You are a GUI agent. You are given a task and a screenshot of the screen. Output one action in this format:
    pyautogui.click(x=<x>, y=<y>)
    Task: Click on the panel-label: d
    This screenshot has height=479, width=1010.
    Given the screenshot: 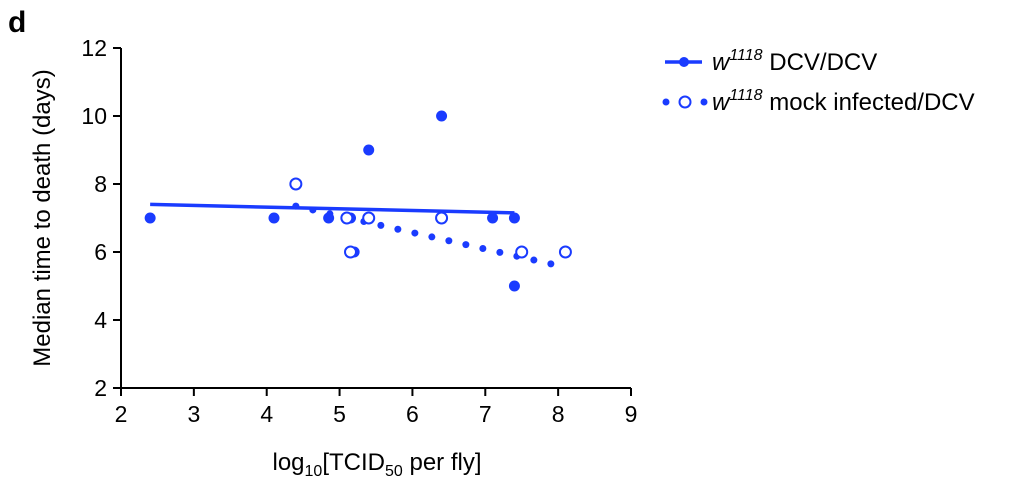 What is the action you would take?
    pyautogui.click(x=17, y=22)
    